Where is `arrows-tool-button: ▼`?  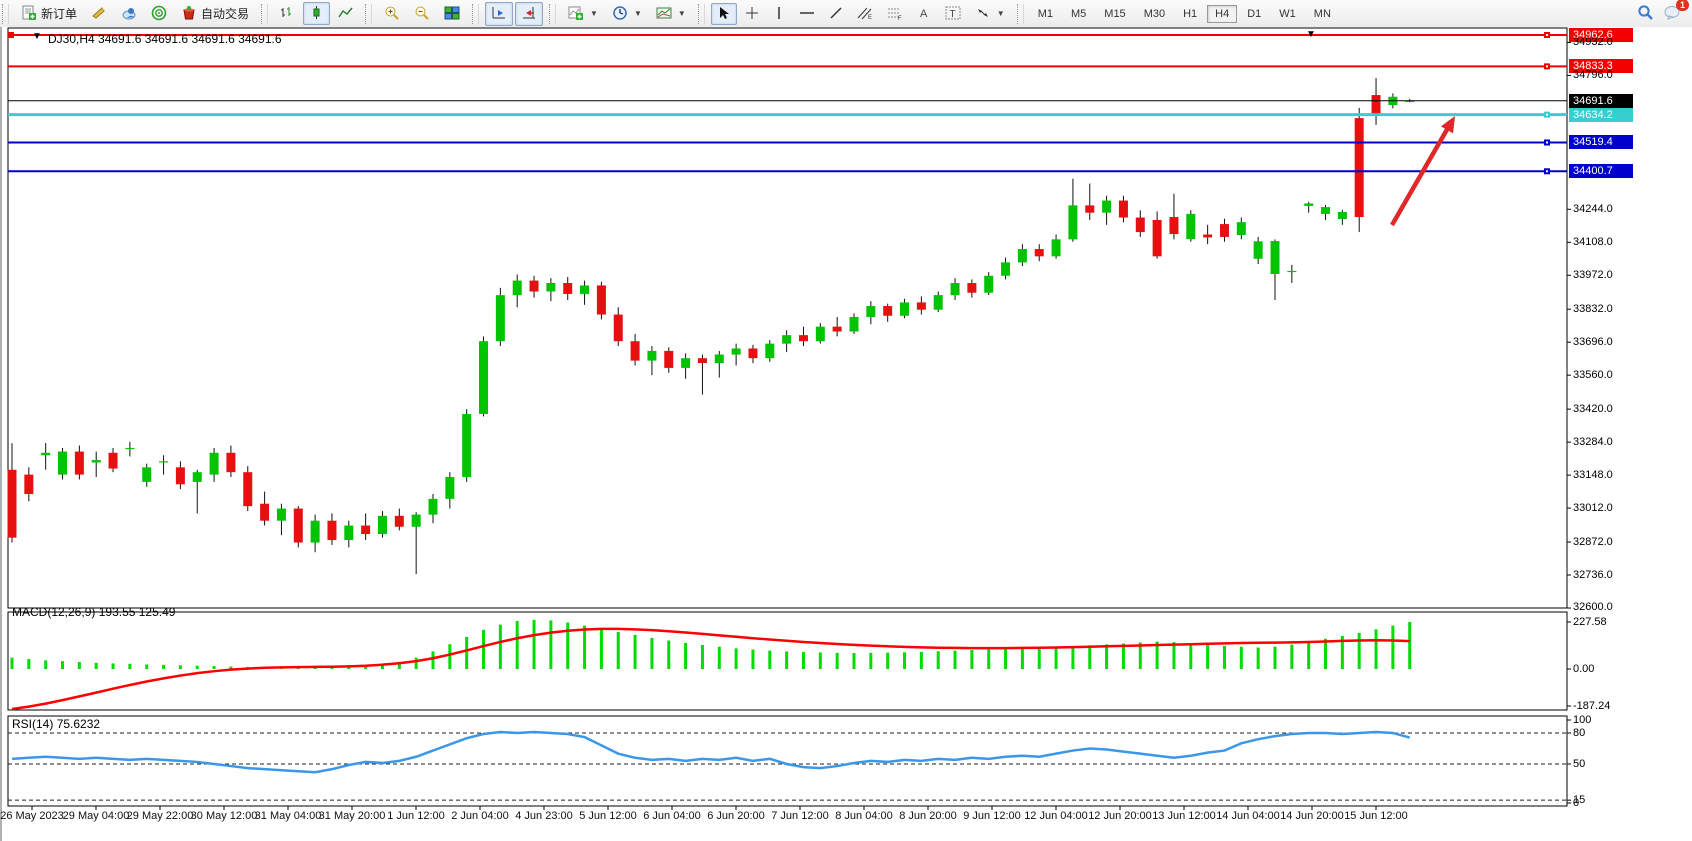
arrows-tool-button: ▼ is located at coordinates (990, 14).